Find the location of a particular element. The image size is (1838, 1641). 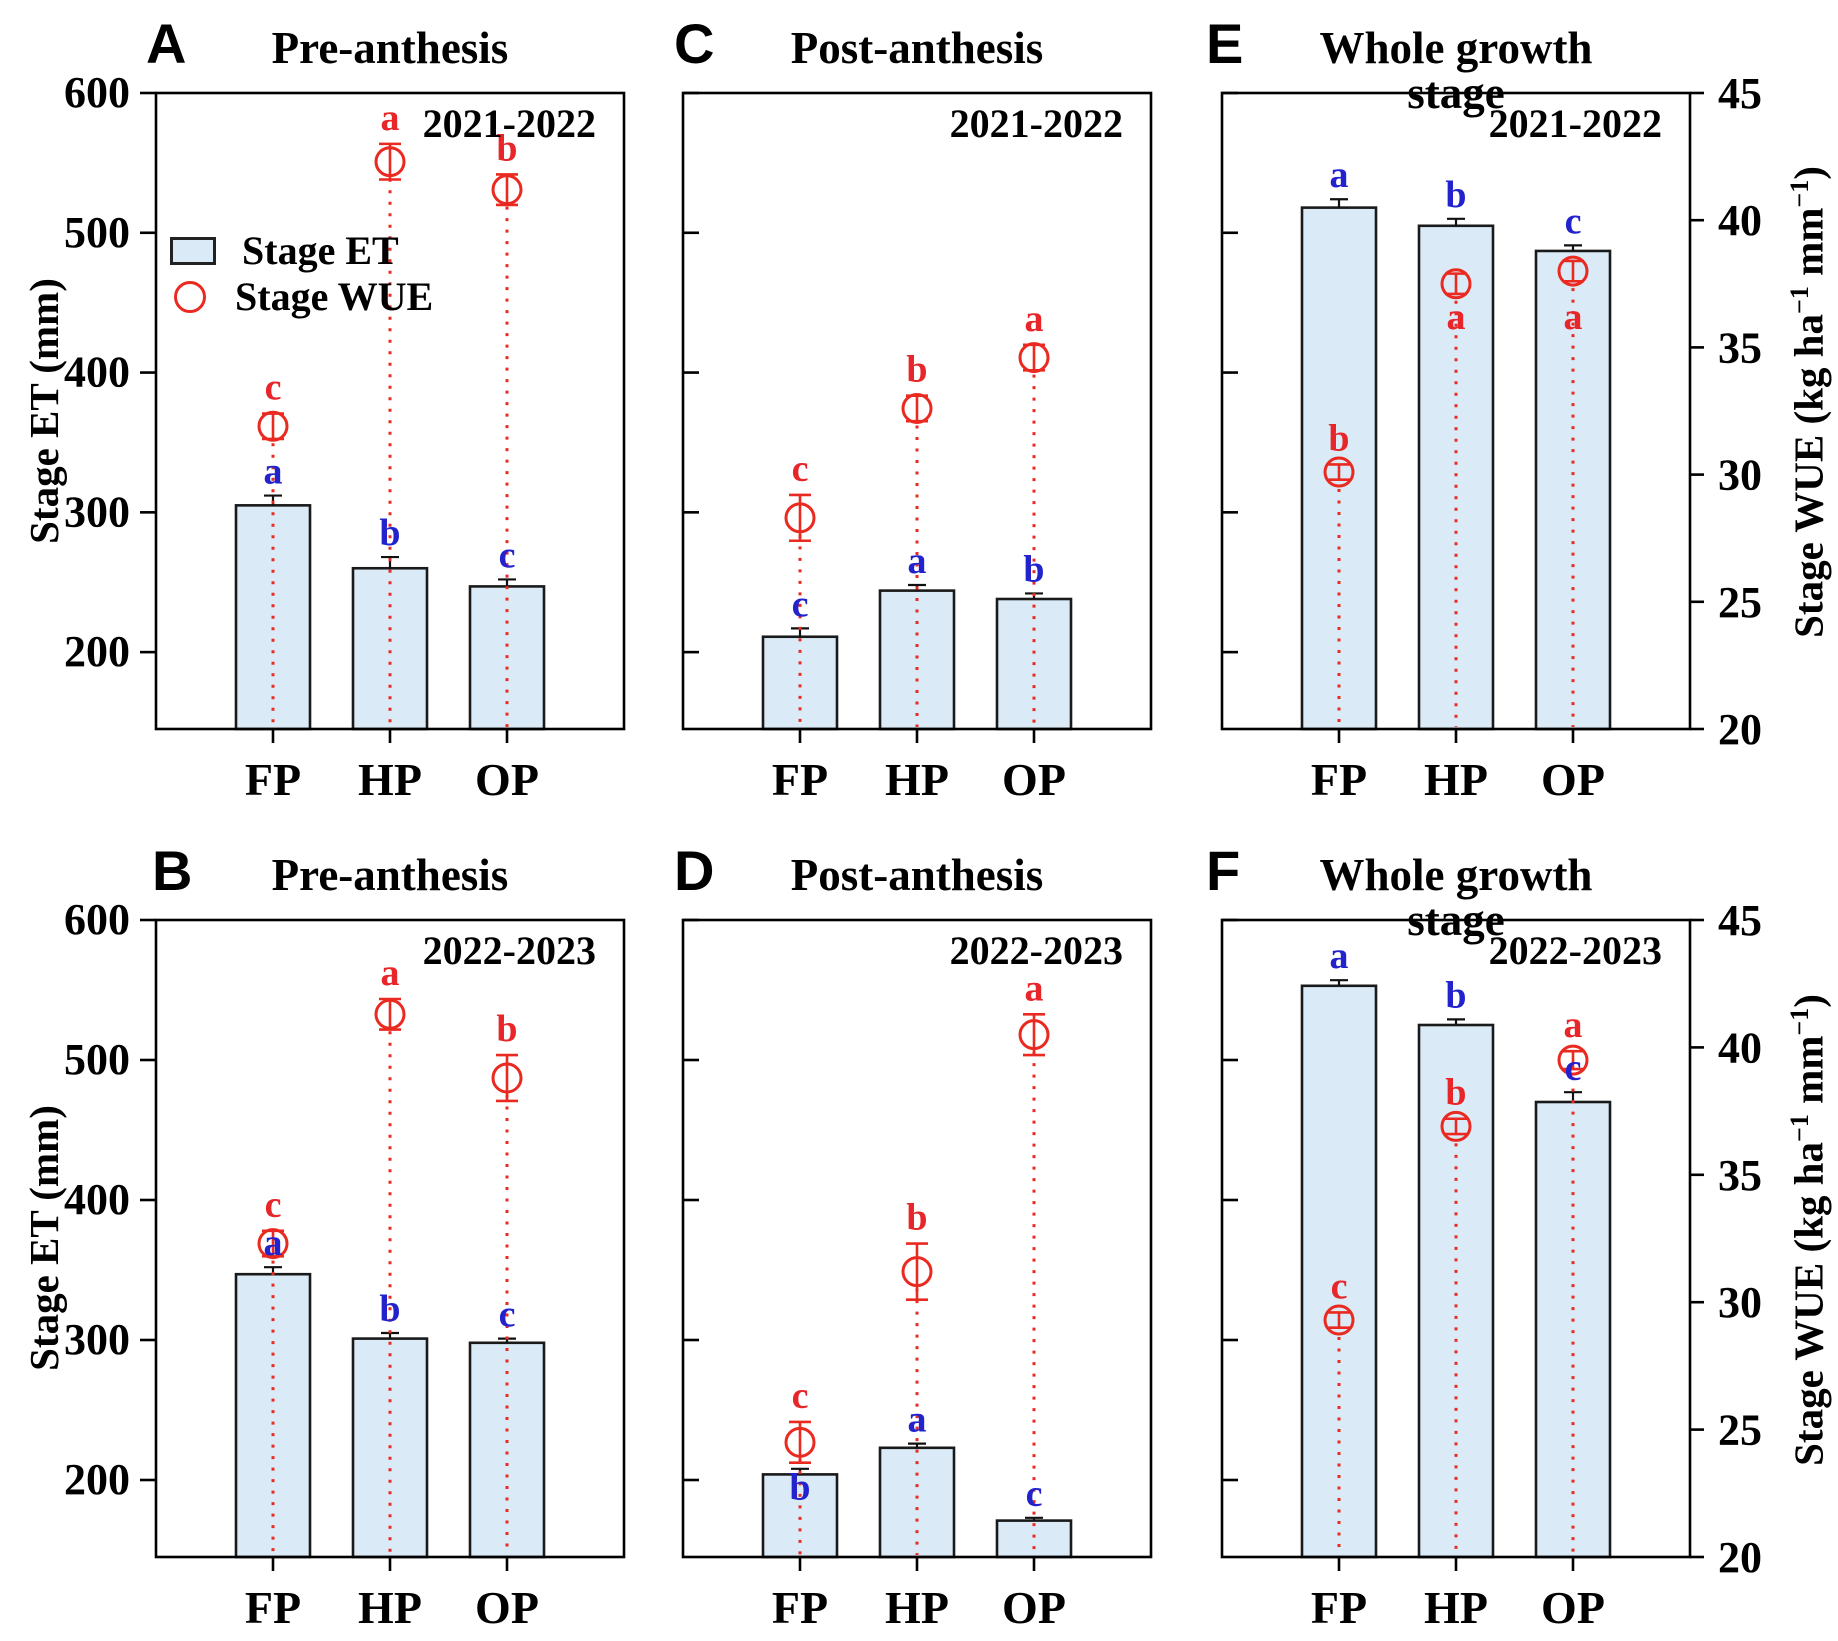

panel-A-wue-marker-HP is located at coordinates (390, 162).